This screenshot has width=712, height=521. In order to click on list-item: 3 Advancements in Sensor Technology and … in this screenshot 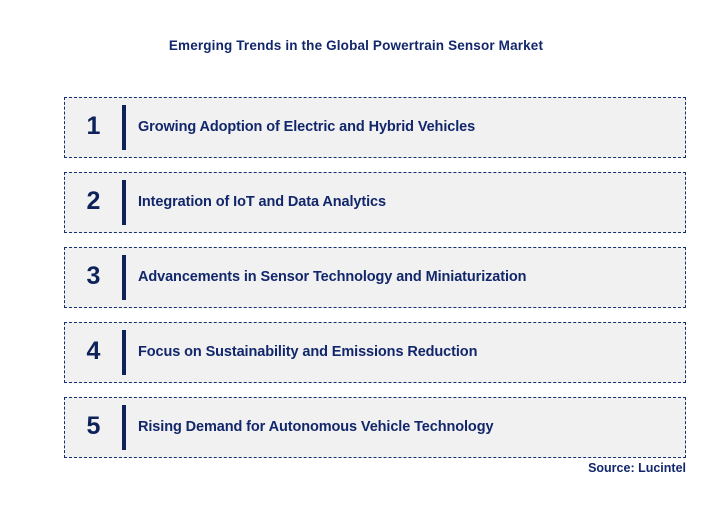, I will do `click(375, 277)`.